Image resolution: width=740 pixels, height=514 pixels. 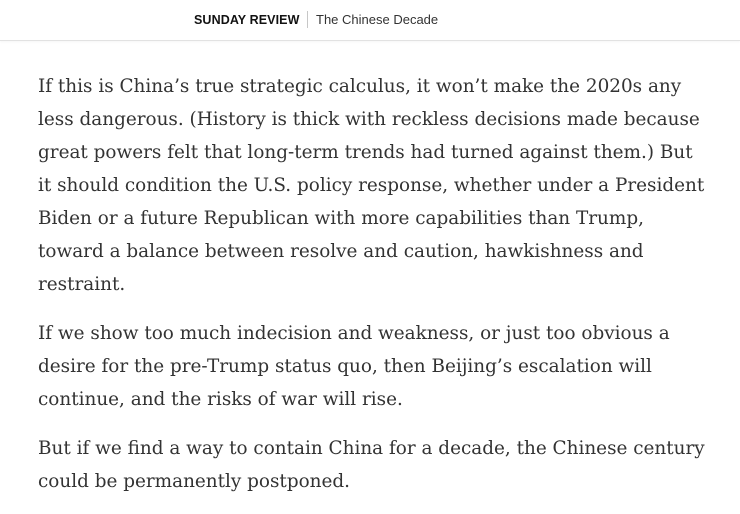 I want to click on section-link-sunday-review: SUNDAY REVIEW, so click(x=247, y=20).